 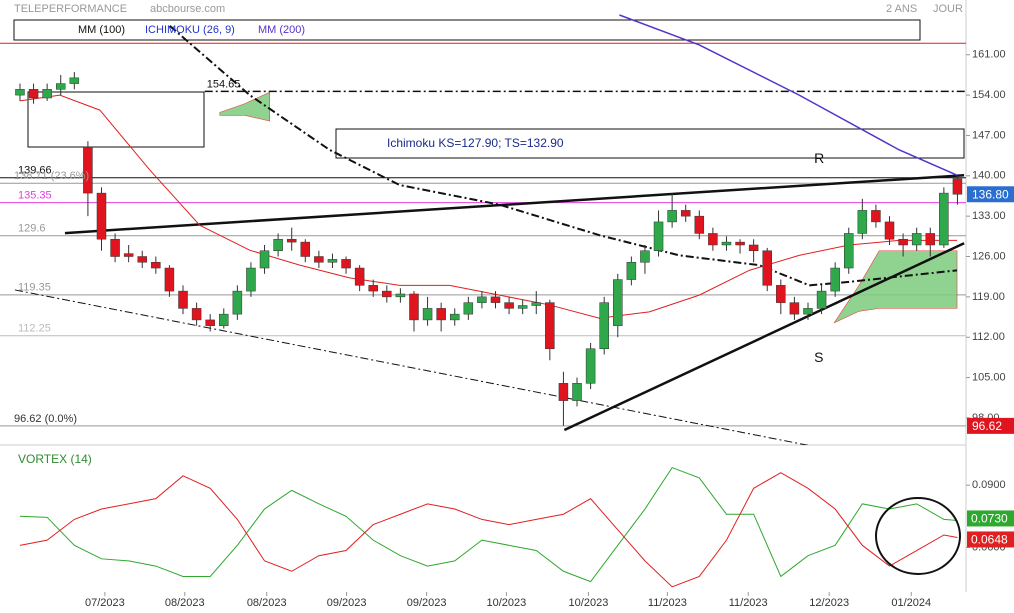 I want to click on highlight-circle, so click(x=918, y=536).